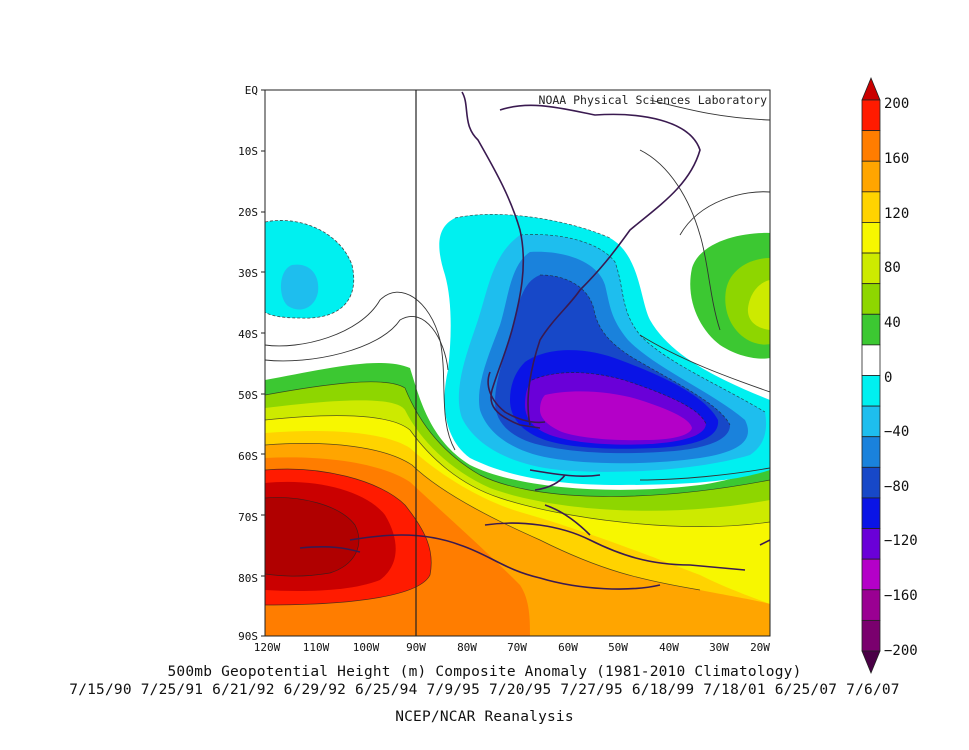  Describe the element at coordinates (263, 363) in the screenshot. I see `lat-ticks` at that location.